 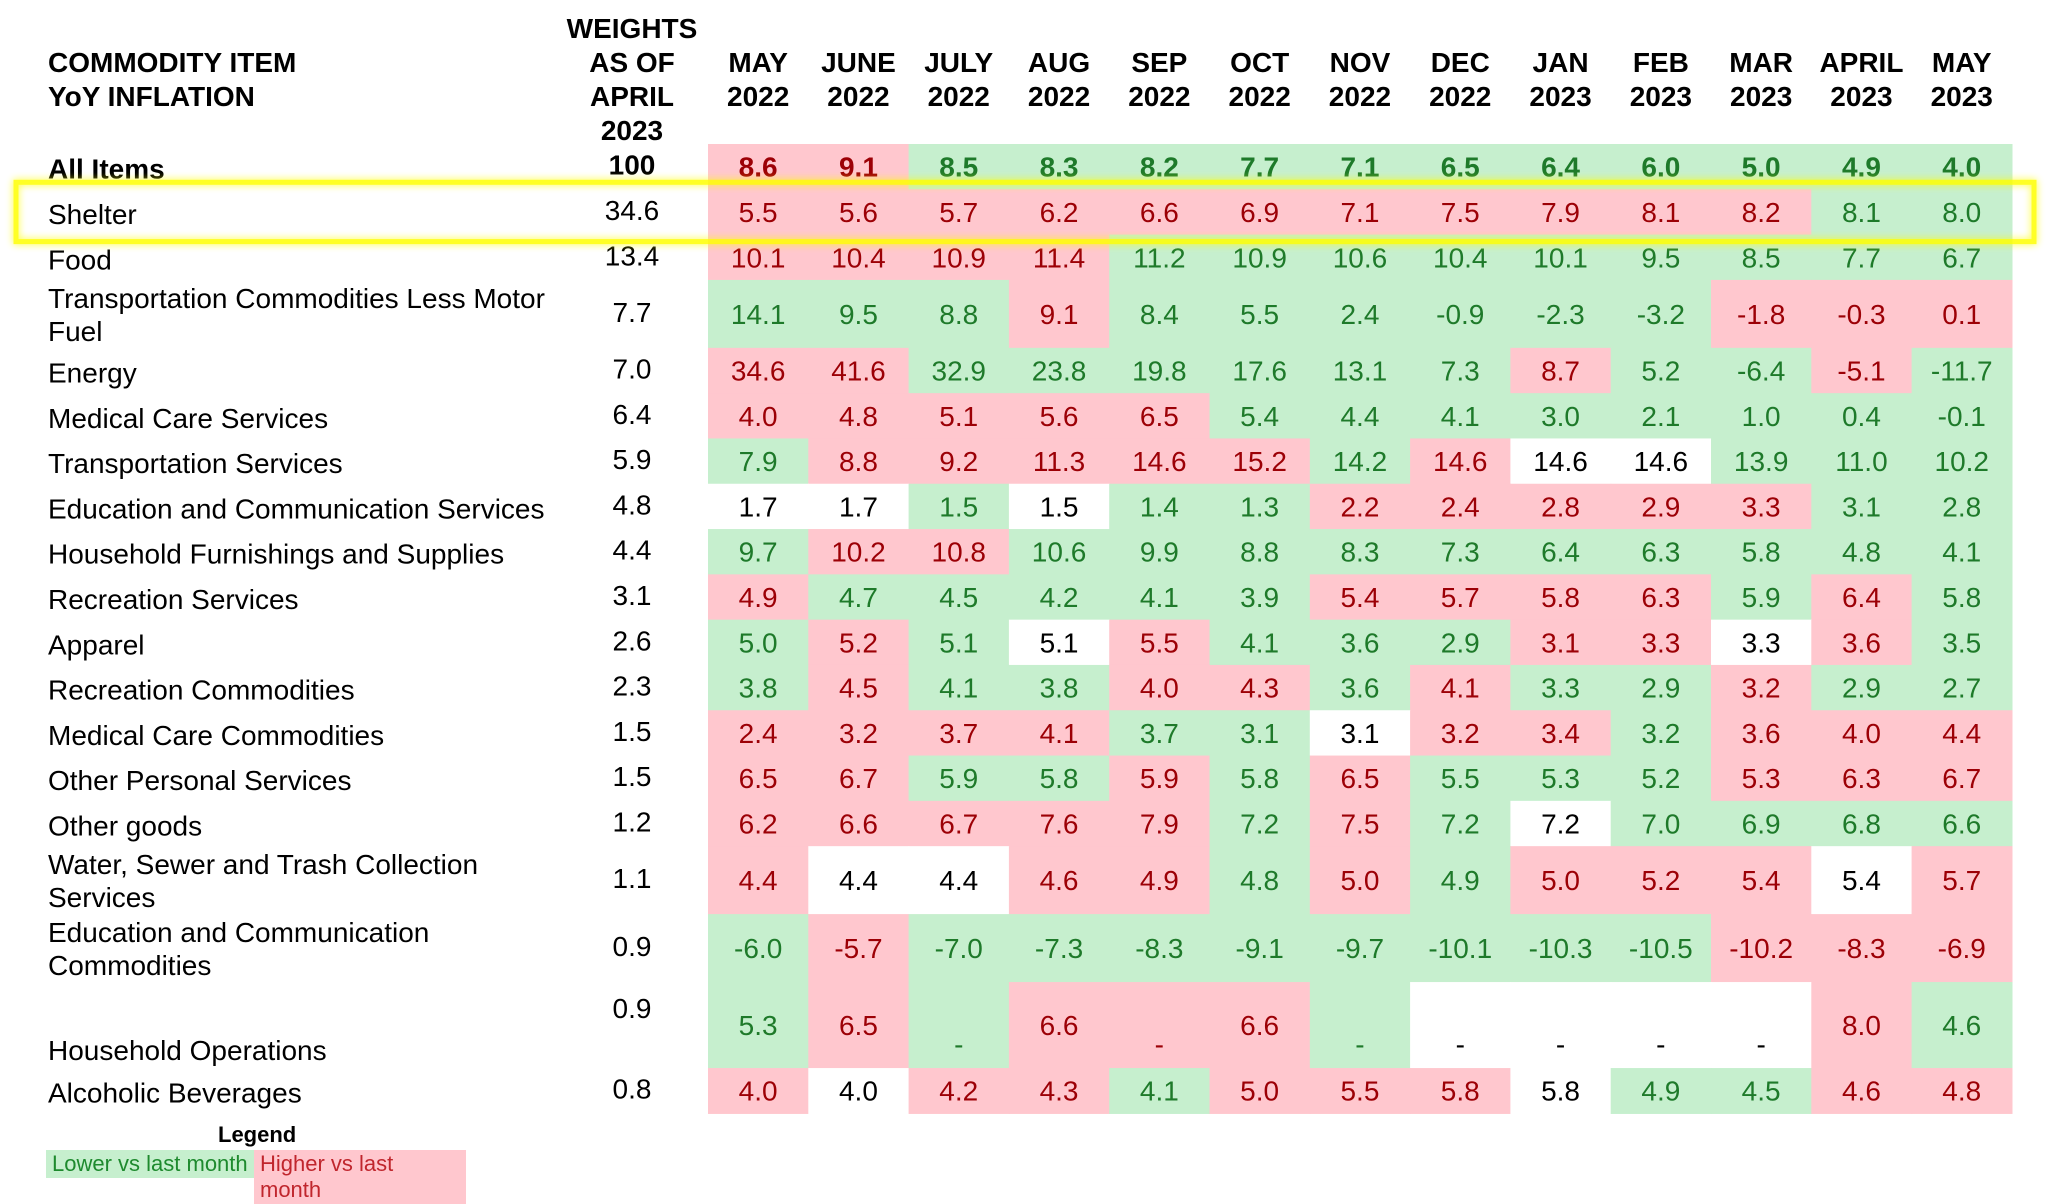 I want to click on header-month-label: DEC, so click(x=1460, y=62).